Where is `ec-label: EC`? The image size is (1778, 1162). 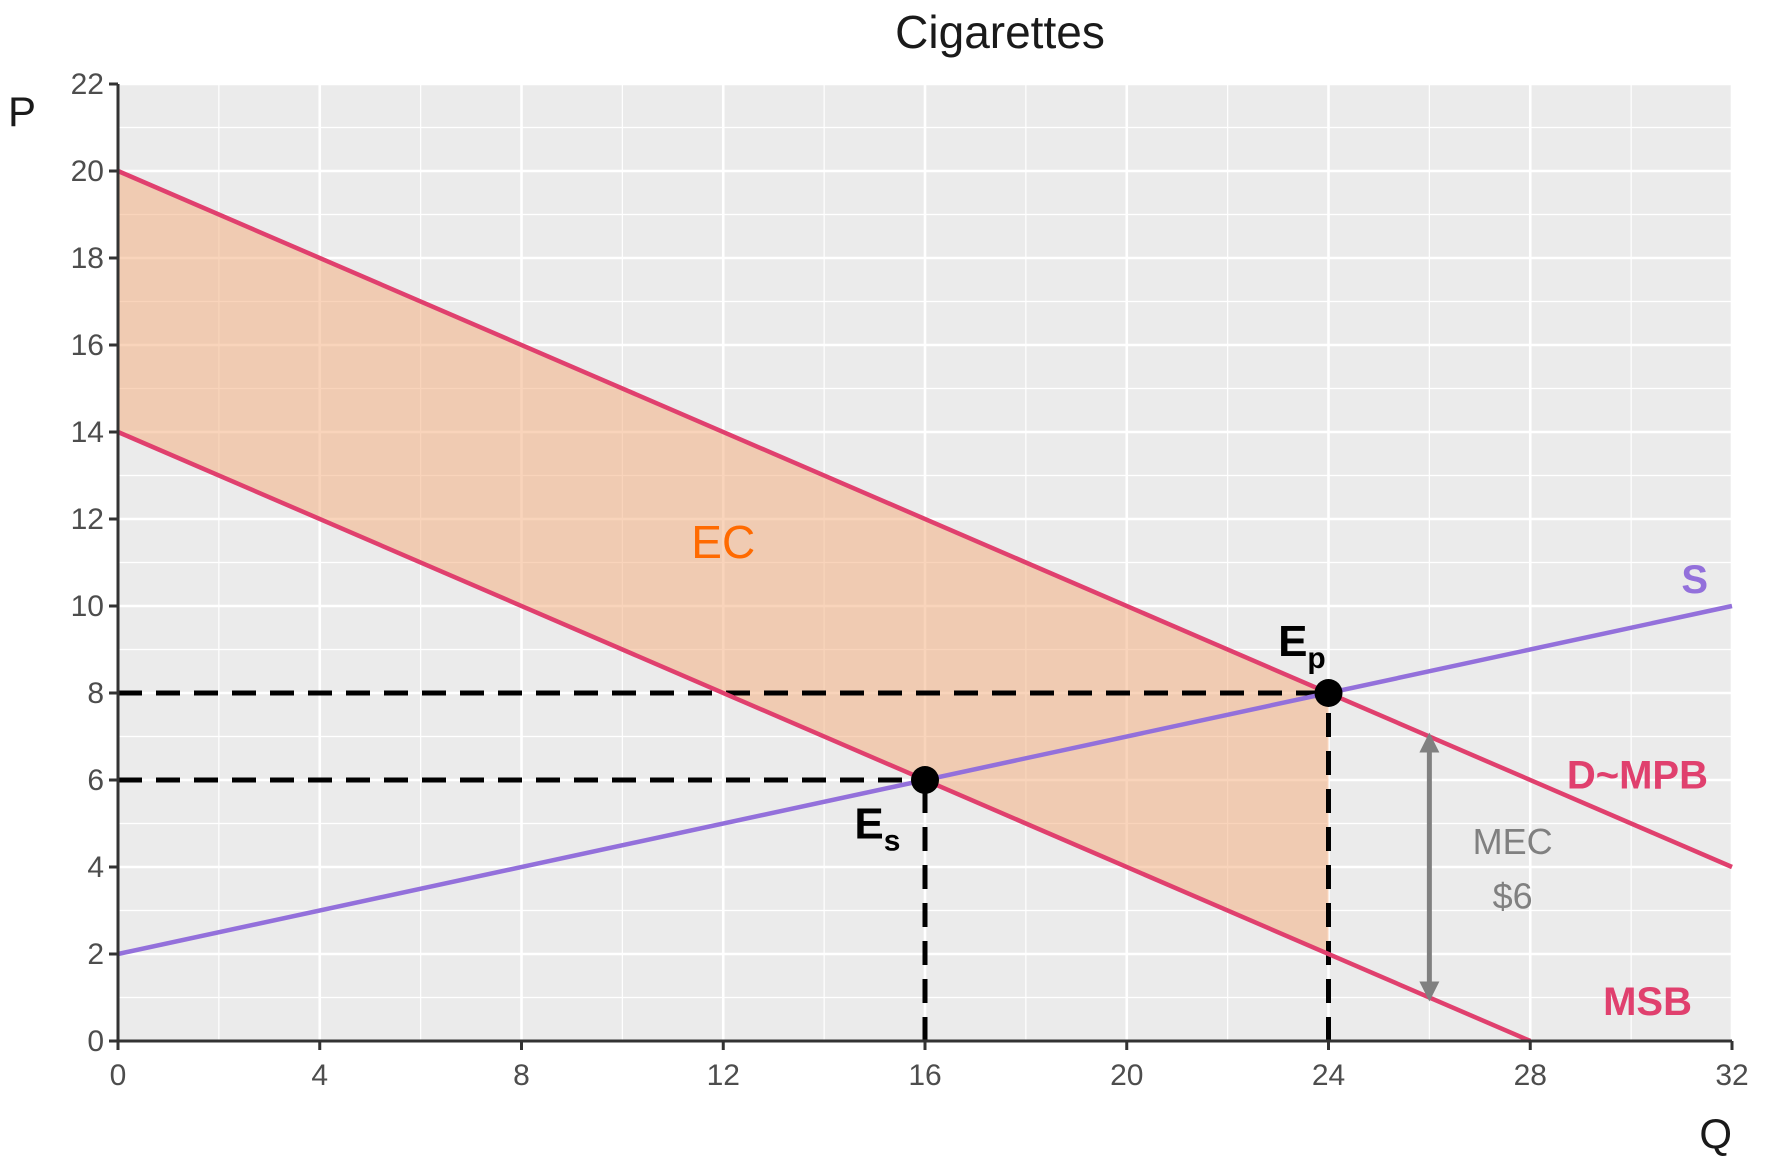
ec-label: EC is located at coordinates (723, 542).